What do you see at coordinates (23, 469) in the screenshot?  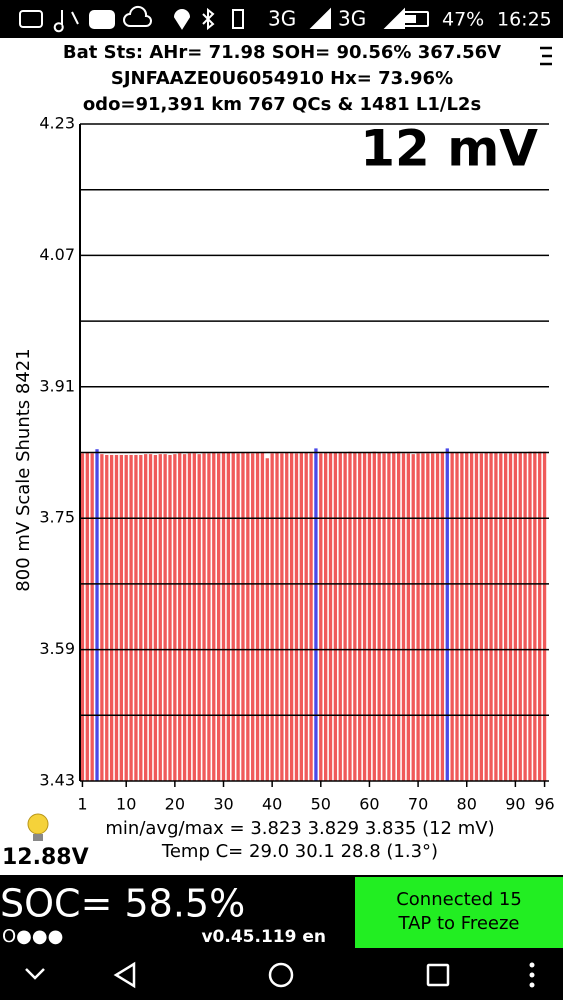 I see `y-axis-label: 800 mV Scale Shunts 8421` at bounding box center [23, 469].